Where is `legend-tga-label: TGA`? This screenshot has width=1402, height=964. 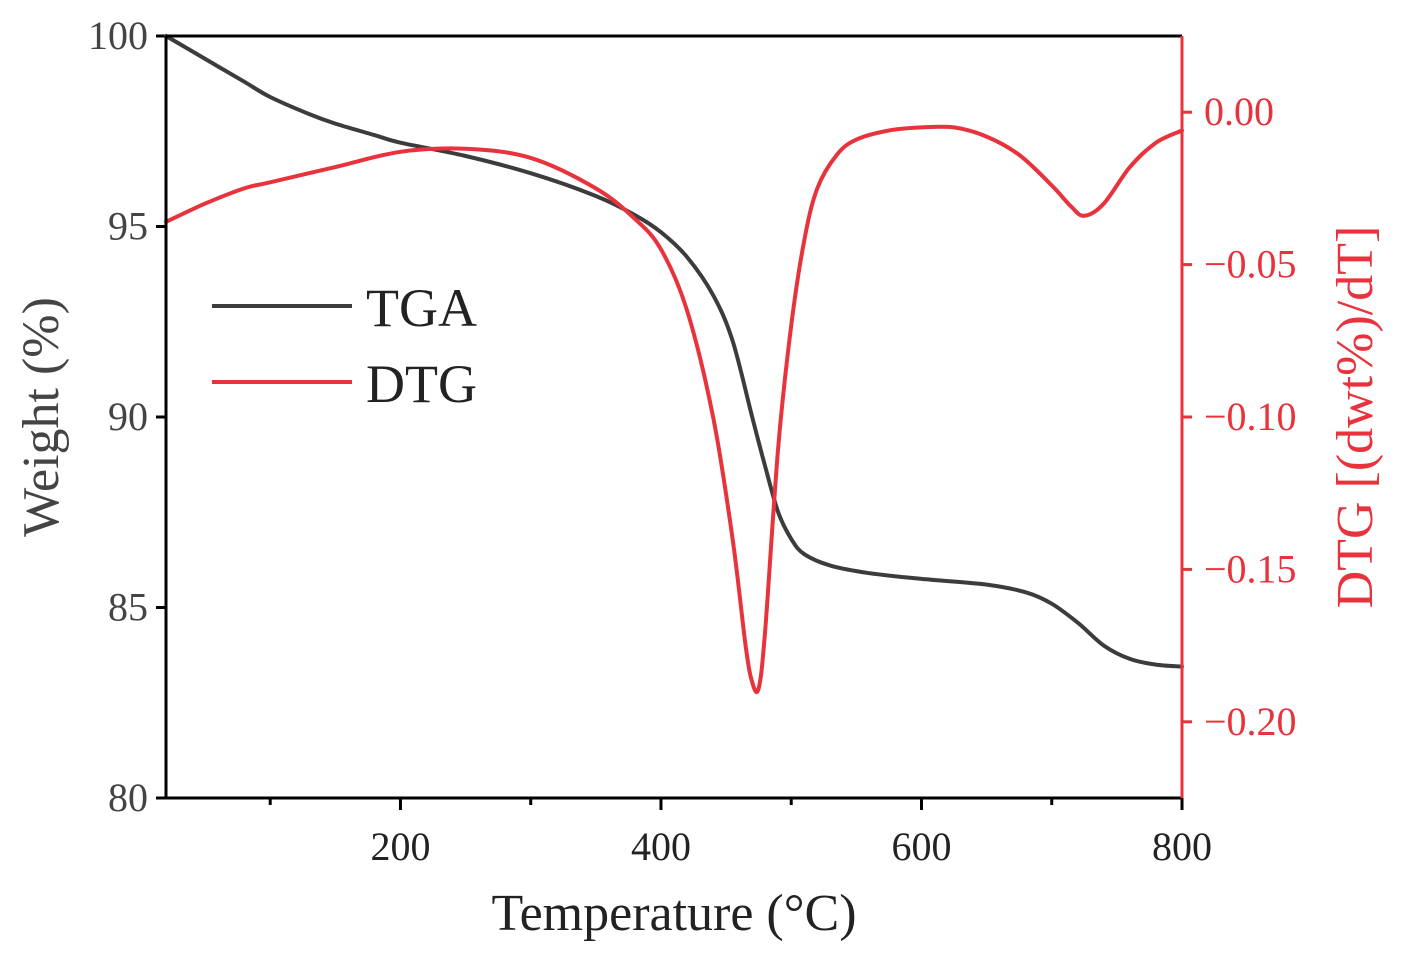
legend-tga-label: TGA is located at coordinates (421, 308).